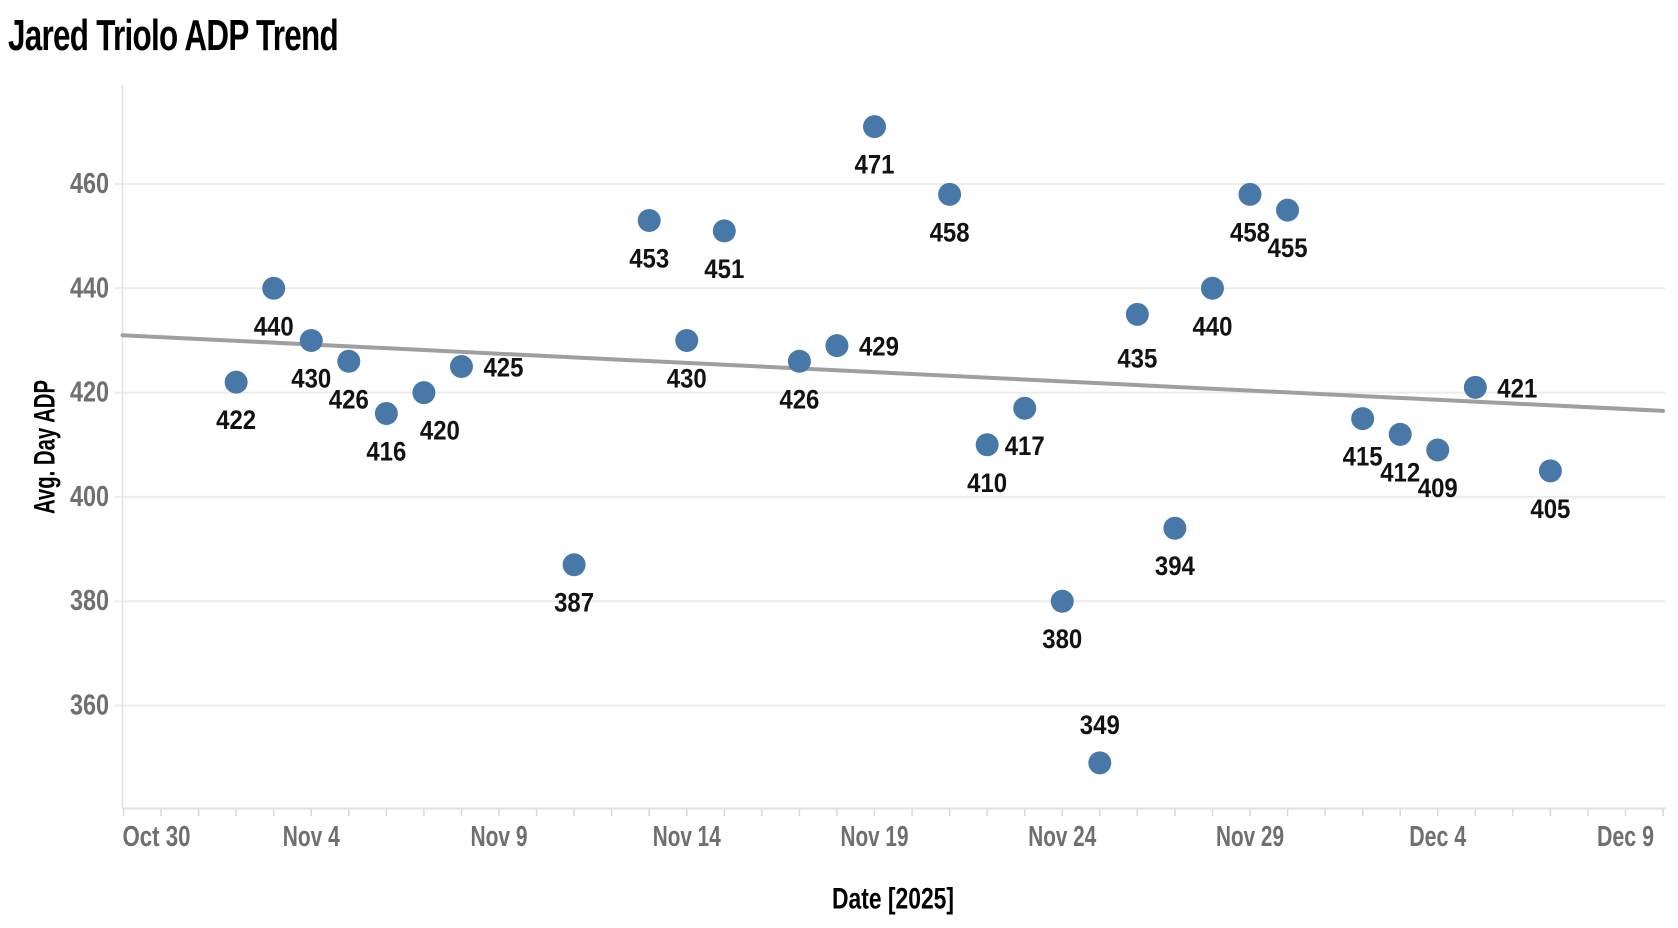 This screenshot has width=1678, height=928. Describe the element at coordinates (1062, 639) in the screenshot. I see `data-point-label: 380` at that location.